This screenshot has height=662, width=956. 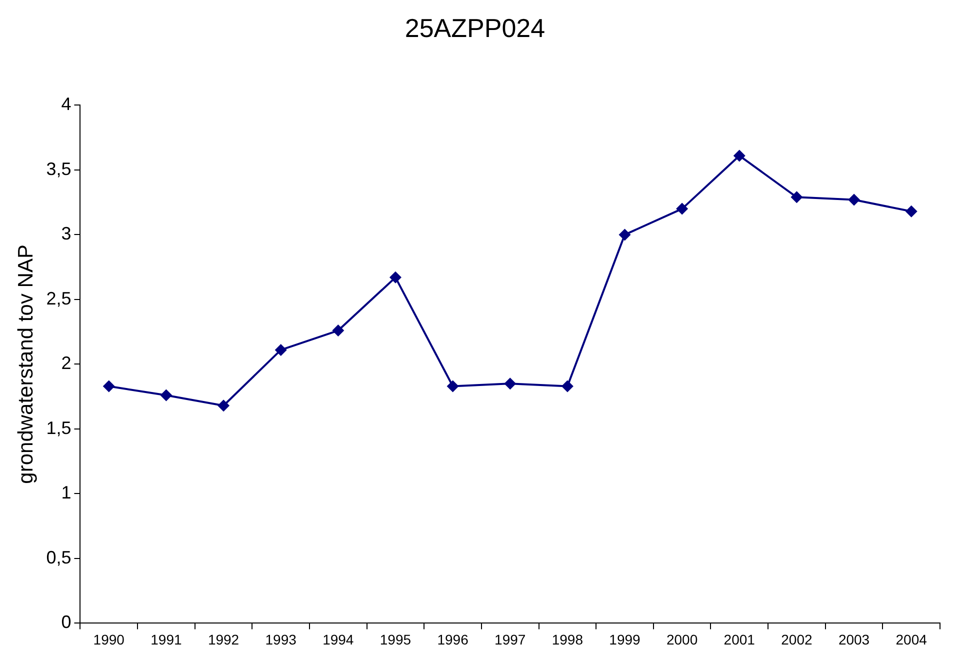 I want to click on y-tick-label: 1,5, so click(x=59, y=428).